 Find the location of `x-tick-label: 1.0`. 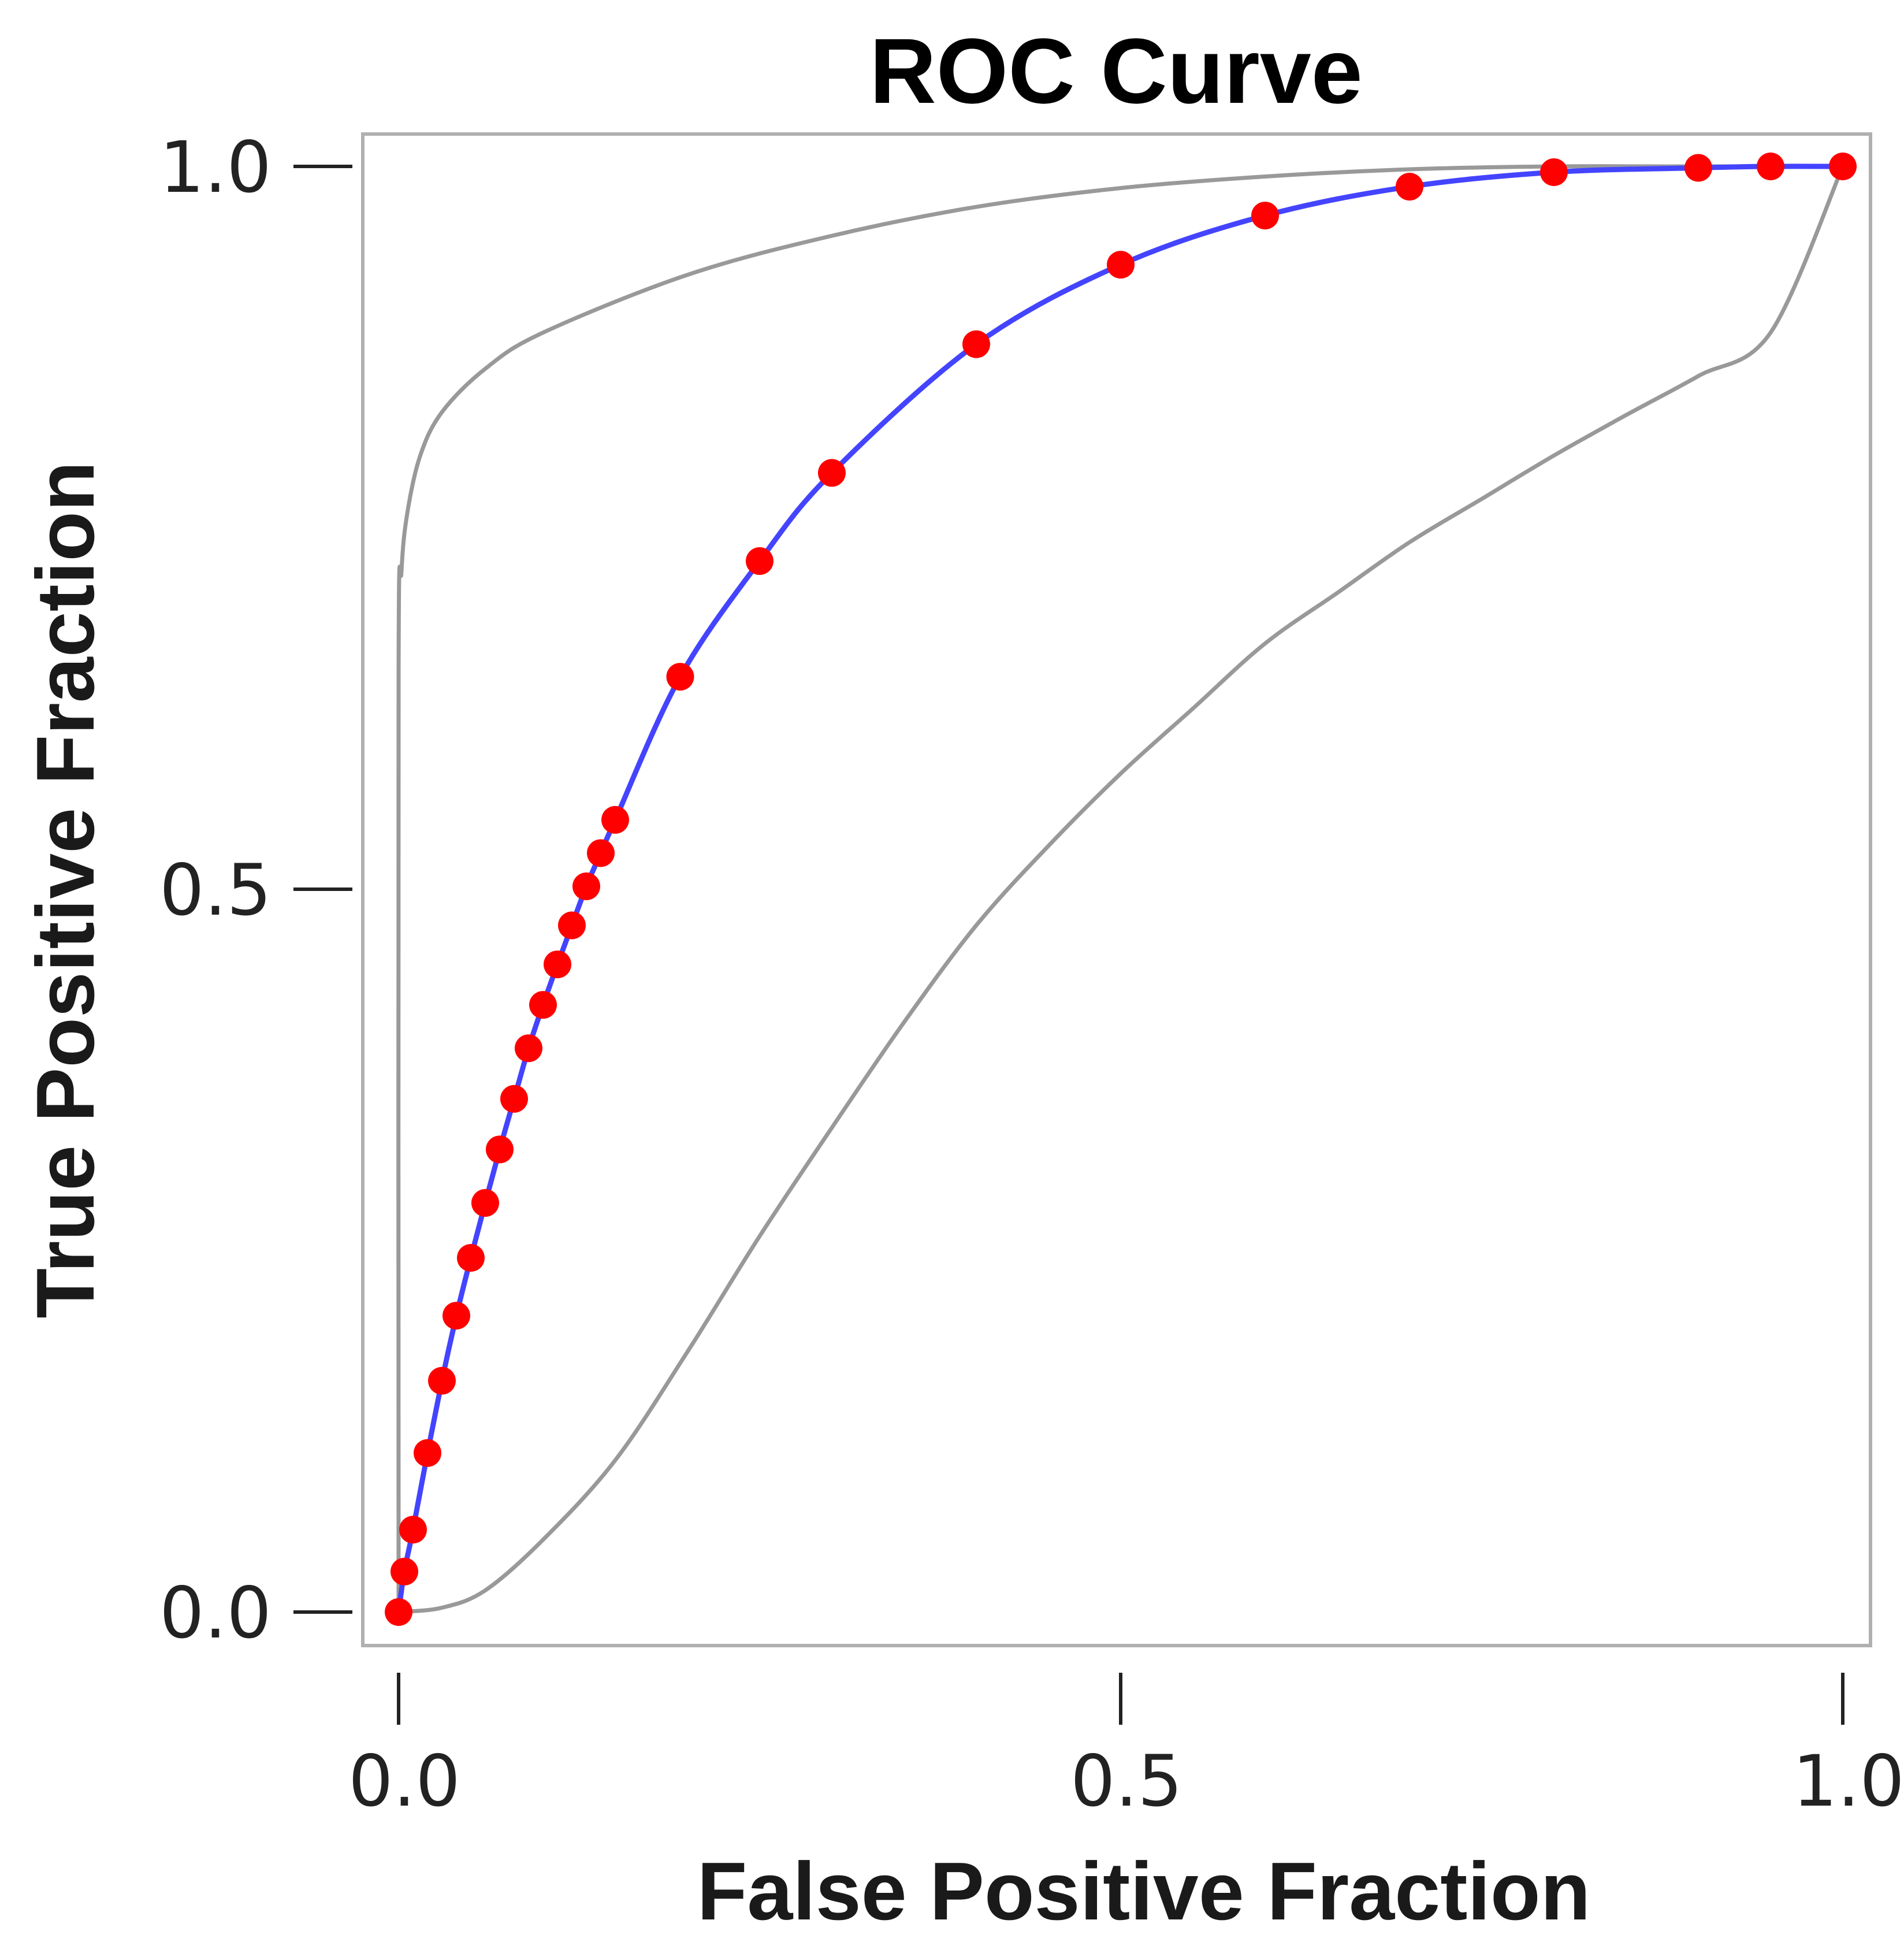

x-tick-label: 1.0 is located at coordinates (1848, 1781).